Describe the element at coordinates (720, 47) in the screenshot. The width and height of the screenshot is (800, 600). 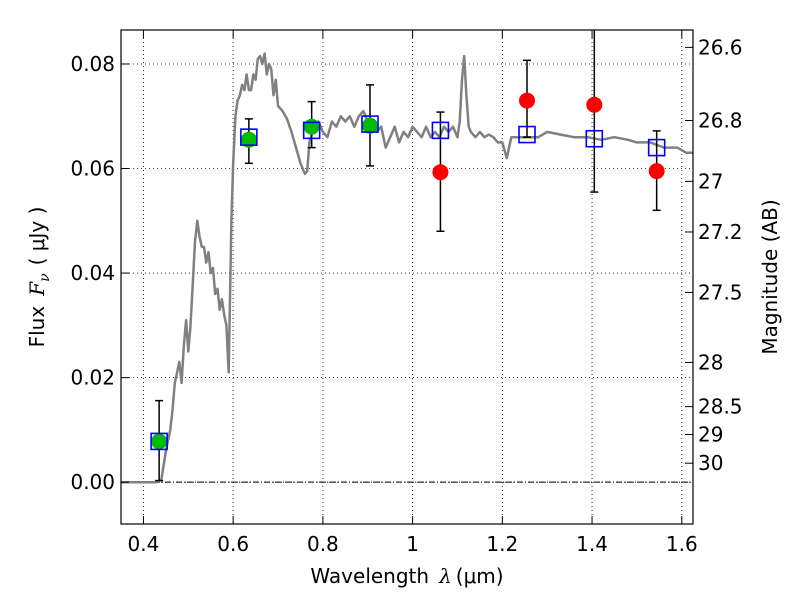
I see `y2-tick-label: 26.6` at that location.